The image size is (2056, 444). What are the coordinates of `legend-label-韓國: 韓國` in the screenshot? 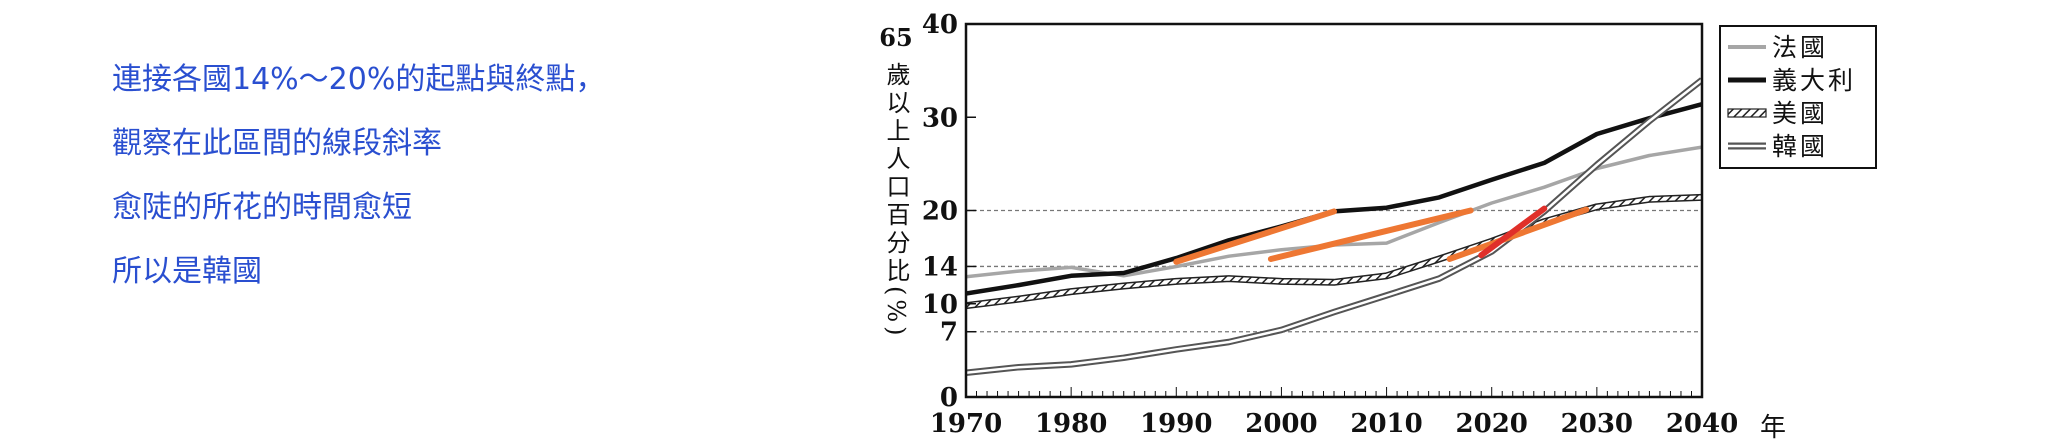 It's located at (1800, 146).